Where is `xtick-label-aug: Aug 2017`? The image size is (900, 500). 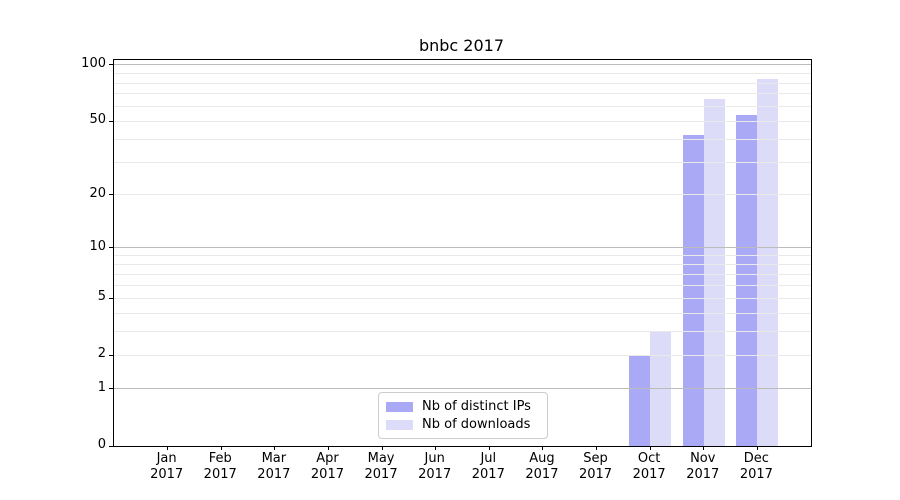
xtick-label-aug: Aug 2017 is located at coordinates (542, 466).